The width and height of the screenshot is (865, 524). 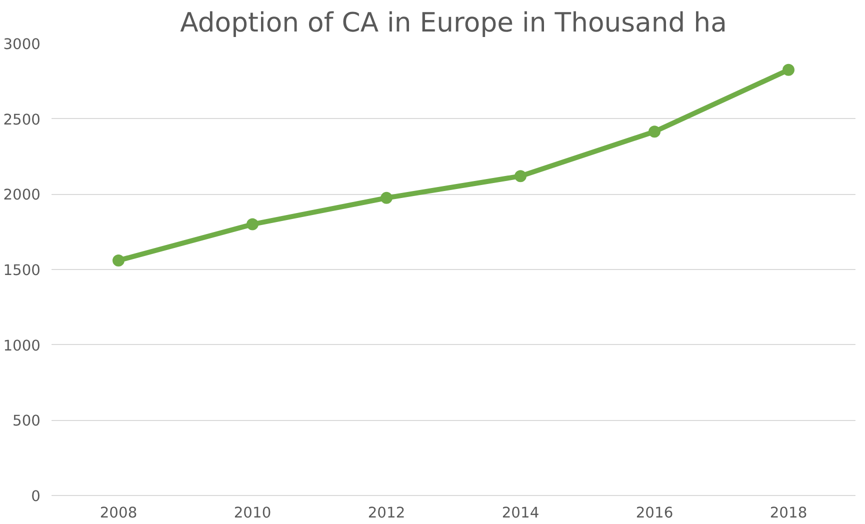 I want to click on y-tick-label: 500, so click(x=26, y=421).